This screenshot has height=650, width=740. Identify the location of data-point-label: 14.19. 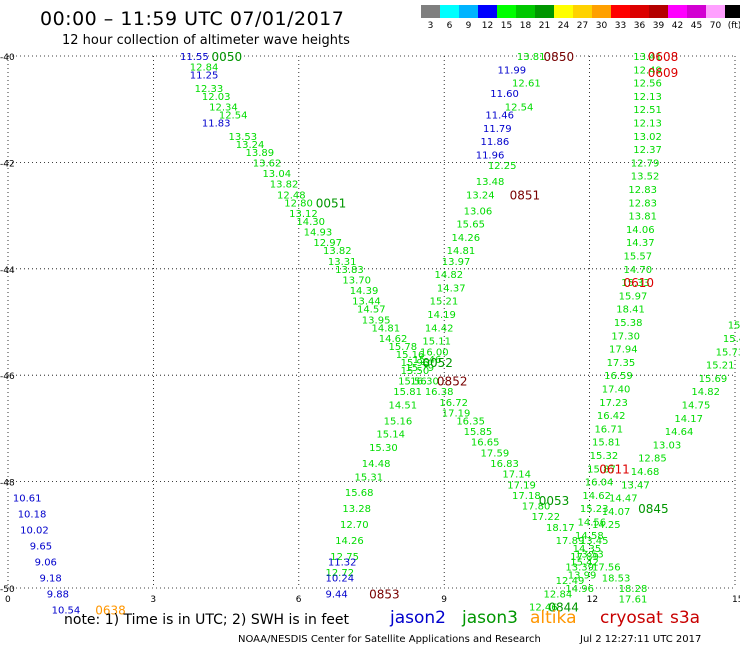
(441, 315).